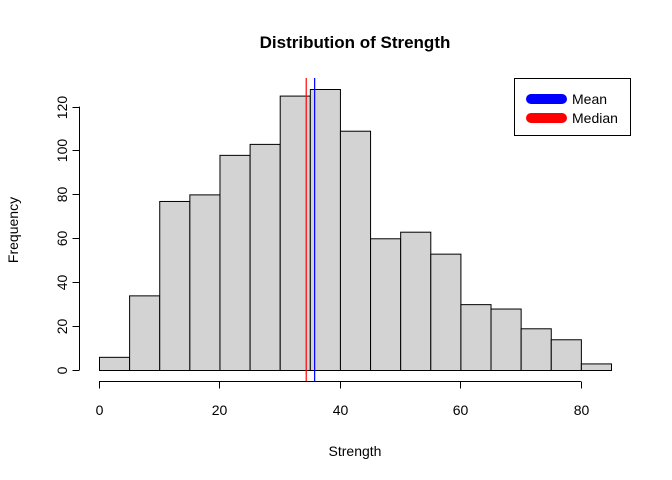 This screenshot has width=672, height=480. I want to click on y-tick-label: 0, so click(62, 370).